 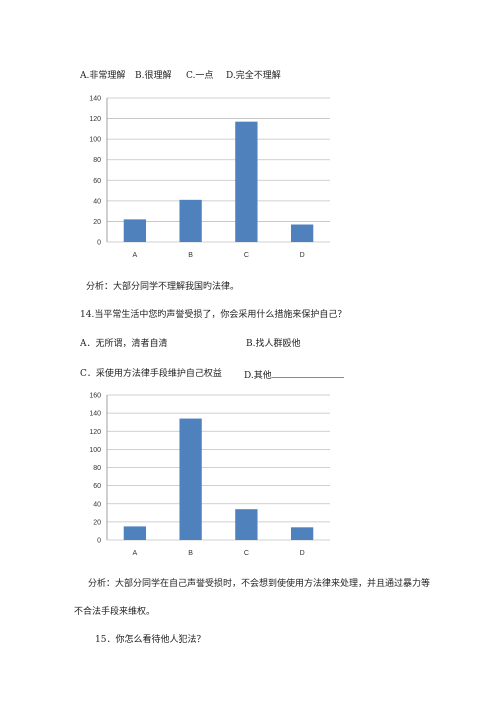 What do you see at coordinates (124, 344) in the screenshot?
I see `q14-option-a: A．无所谓，清者自清` at bounding box center [124, 344].